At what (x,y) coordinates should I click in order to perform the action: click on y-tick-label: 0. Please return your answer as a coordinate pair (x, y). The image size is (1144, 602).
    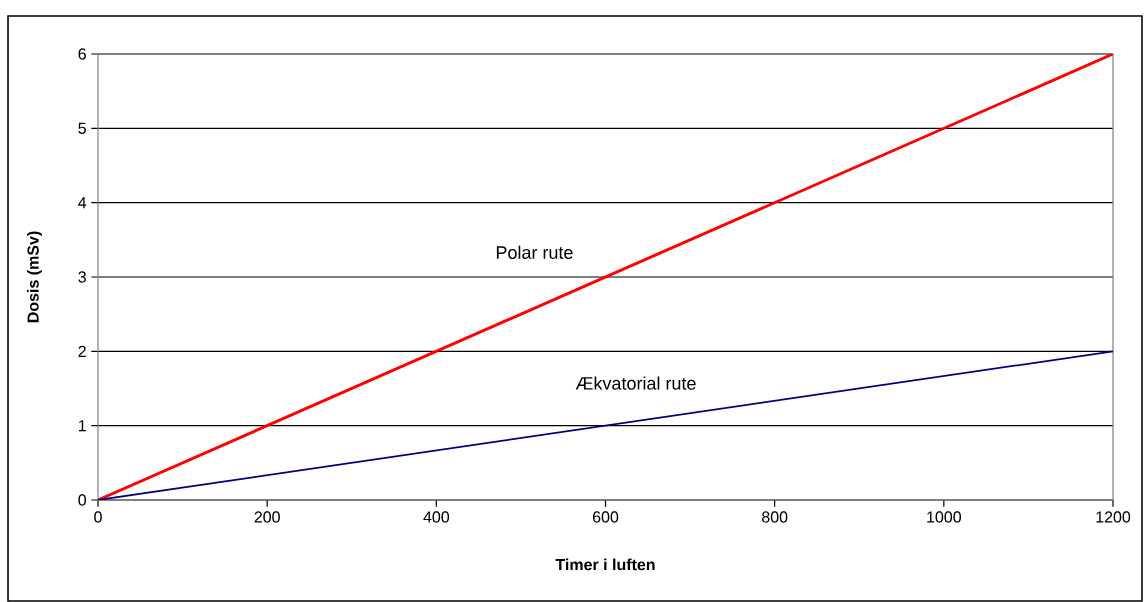
    Looking at the image, I should click on (82, 500).